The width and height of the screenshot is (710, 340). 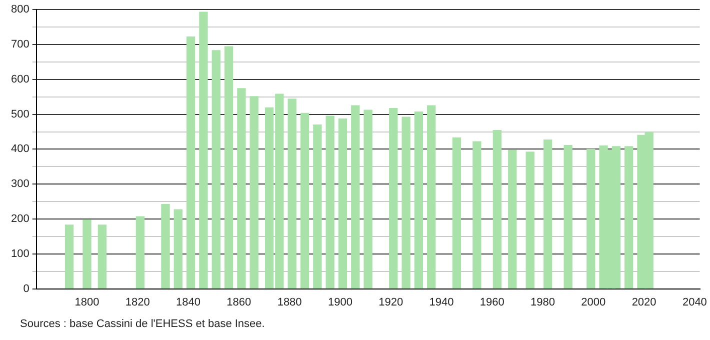 What do you see at coordinates (239, 302) in the screenshot?
I see `x-tick-label: 1860` at bounding box center [239, 302].